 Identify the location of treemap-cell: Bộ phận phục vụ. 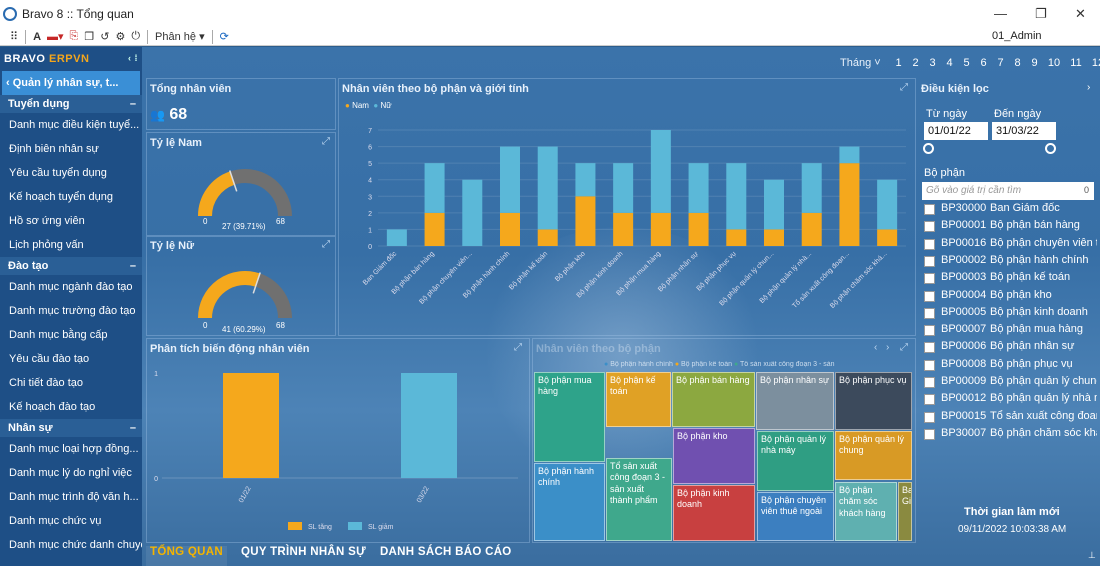
(873, 401).